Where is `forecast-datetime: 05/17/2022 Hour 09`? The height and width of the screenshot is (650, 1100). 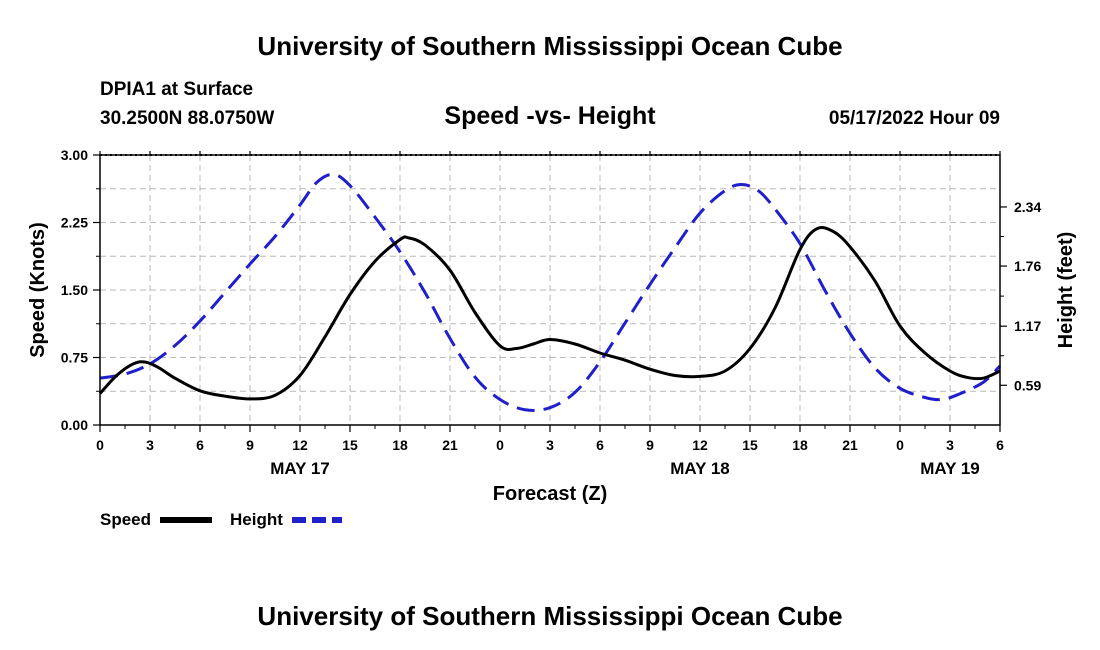 forecast-datetime: 05/17/2022 Hour 09 is located at coordinates (914, 118).